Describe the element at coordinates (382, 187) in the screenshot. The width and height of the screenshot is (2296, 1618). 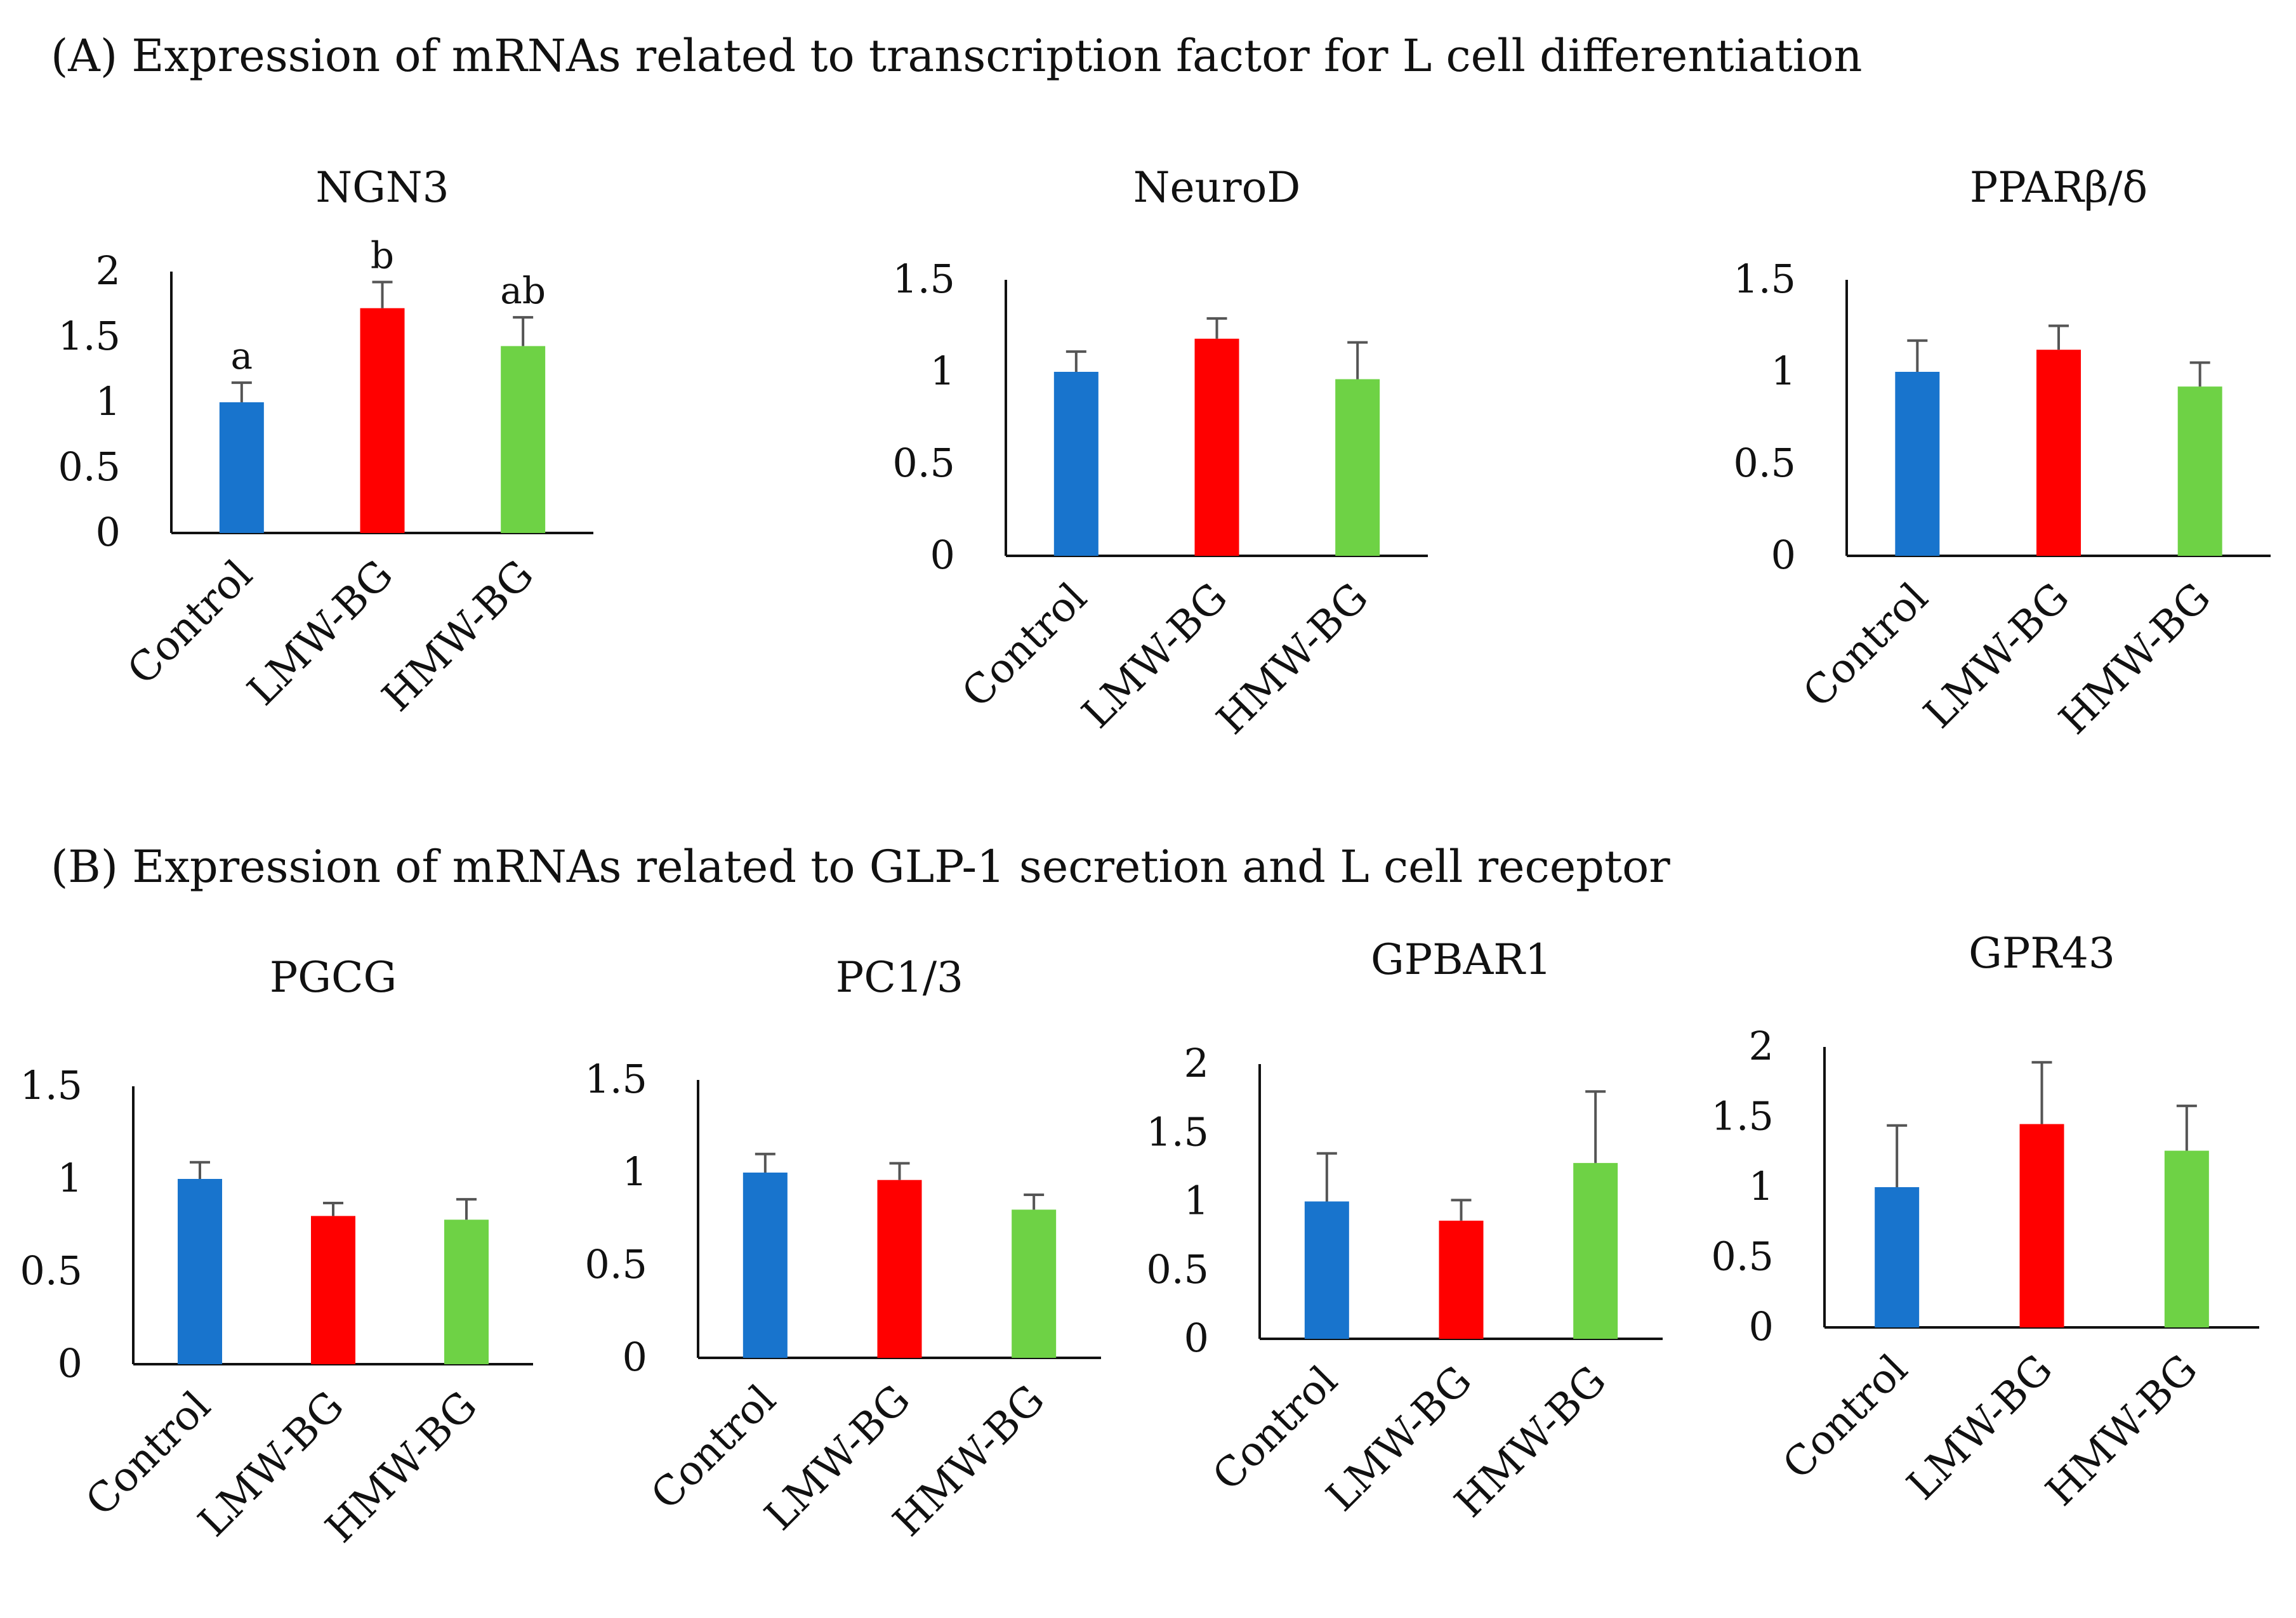
I see `chart-title: NGN3` at that location.